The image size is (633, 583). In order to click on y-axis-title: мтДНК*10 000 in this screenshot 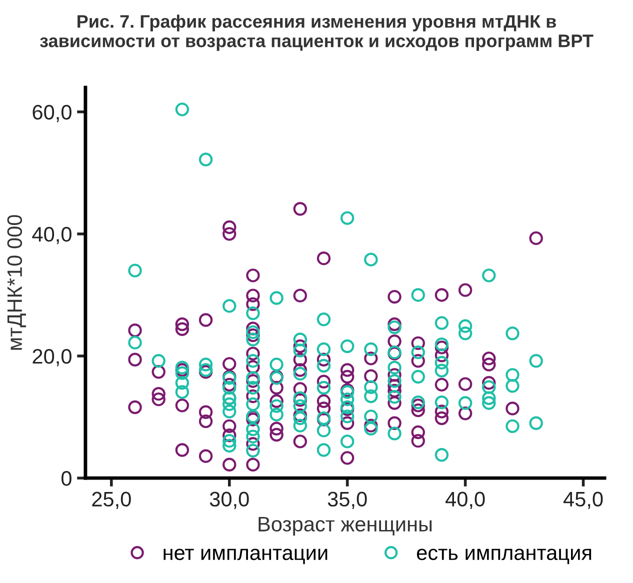, I will do `click(16, 282)`.